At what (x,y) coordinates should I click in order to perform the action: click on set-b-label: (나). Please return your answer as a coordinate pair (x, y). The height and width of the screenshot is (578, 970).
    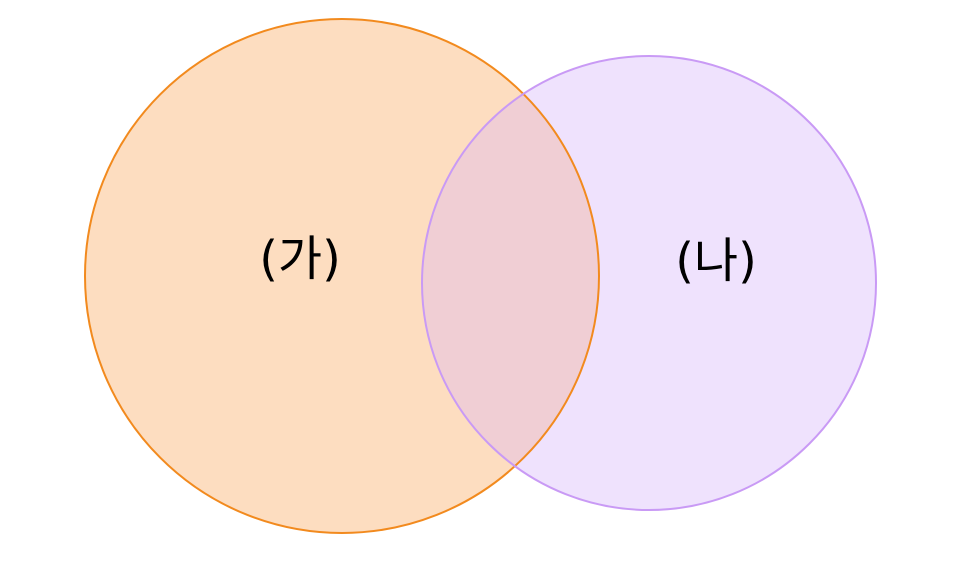
    Looking at the image, I should click on (716, 261).